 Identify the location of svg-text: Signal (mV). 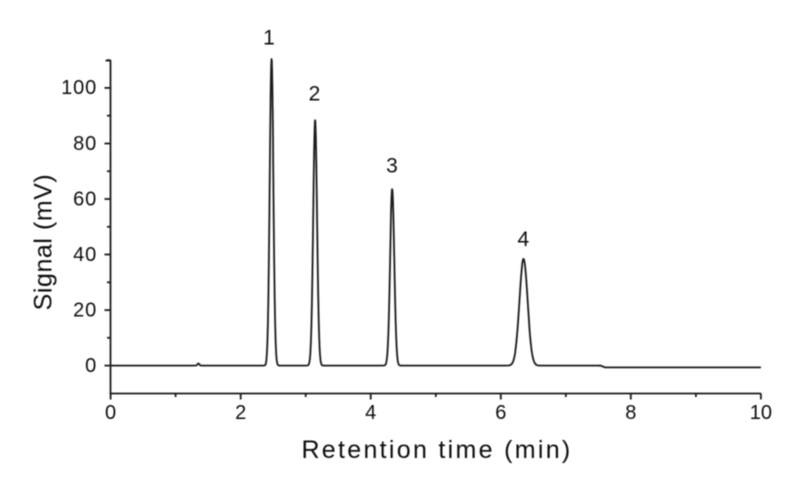
(44, 242).